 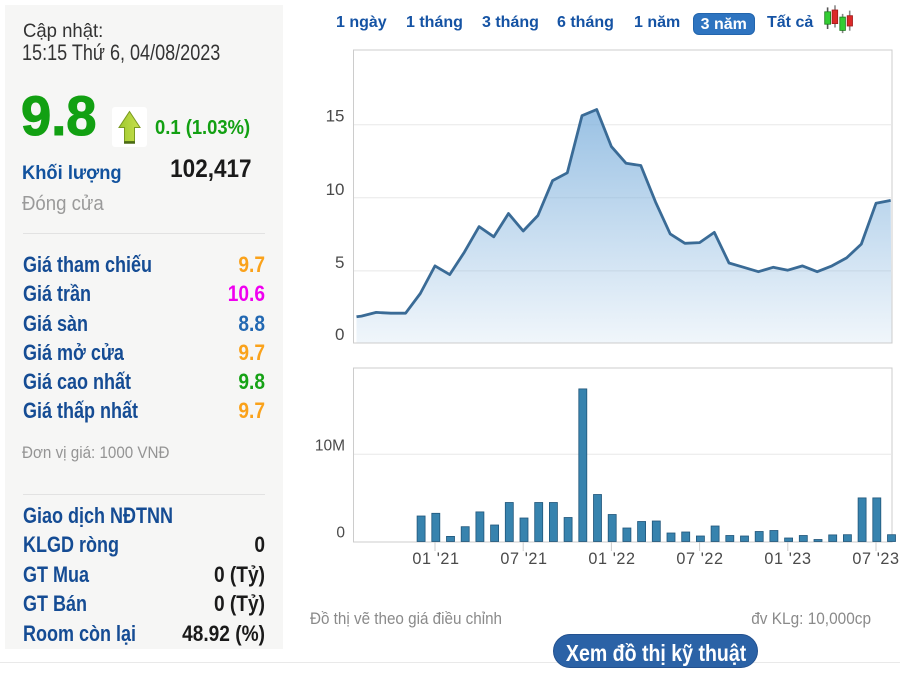 What do you see at coordinates (611, 559) in the screenshot?
I see `svg-text: 01 '22` at bounding box center [611, 559].